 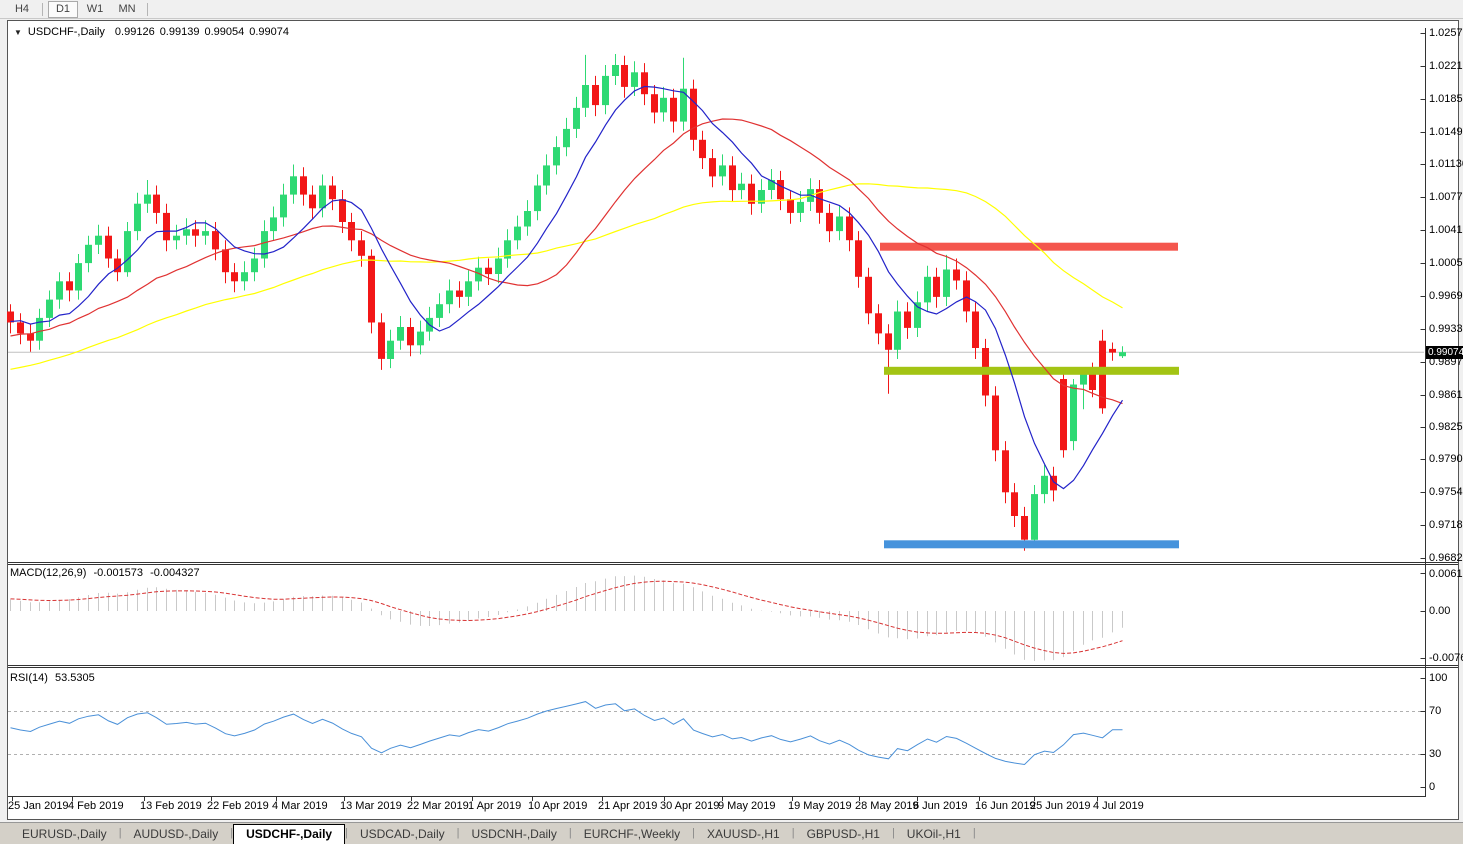 I want to click on rsi-name: RSI(14), so click(x=29, y=678).